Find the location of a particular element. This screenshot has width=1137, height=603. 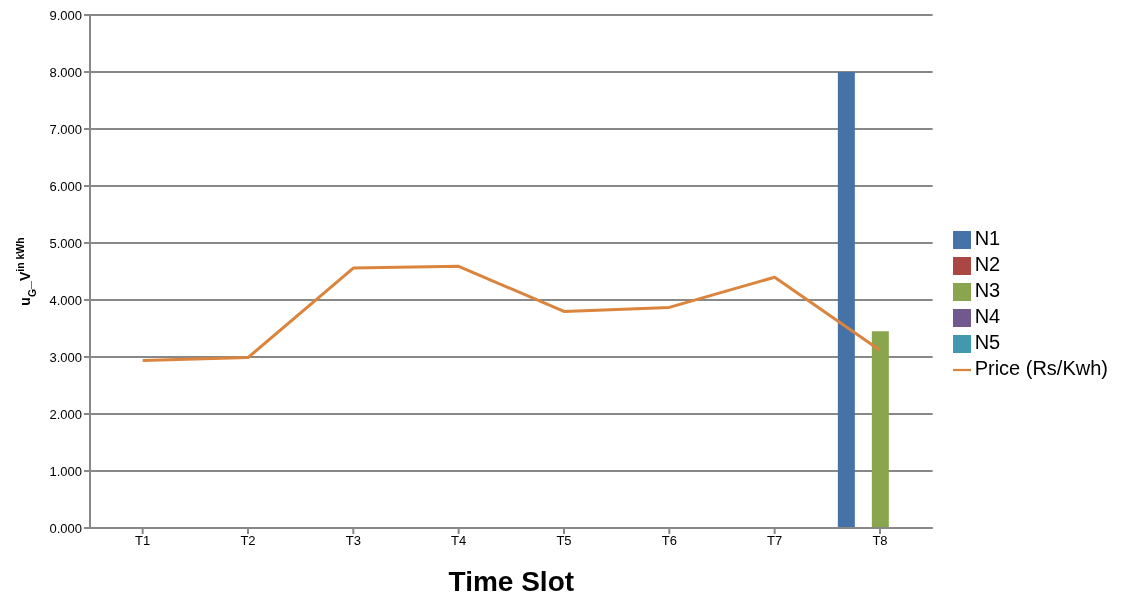

y-tick-label: 7.000 is located at coordinates (65, 129).